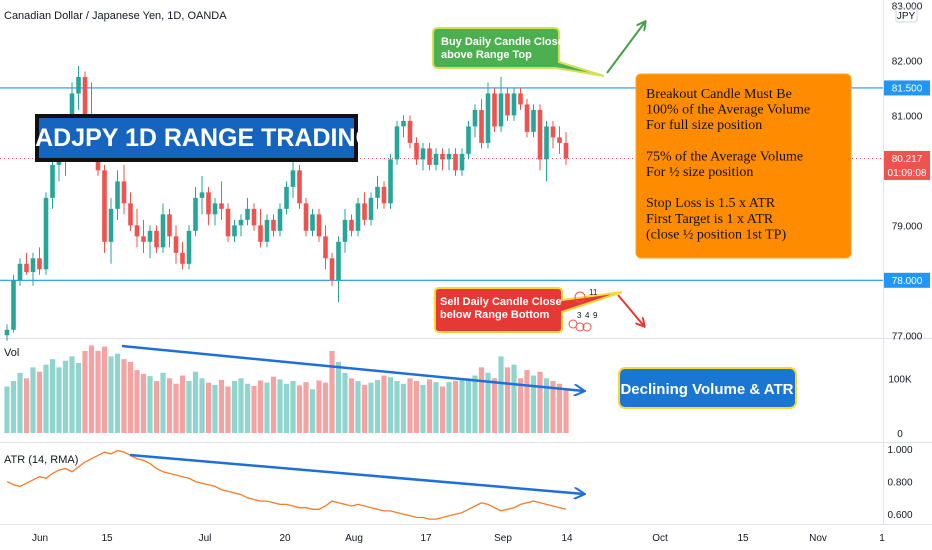  I want to click on price-axis: 83.000 82.000 81.000 79.000 77.000, so click(907, 171).